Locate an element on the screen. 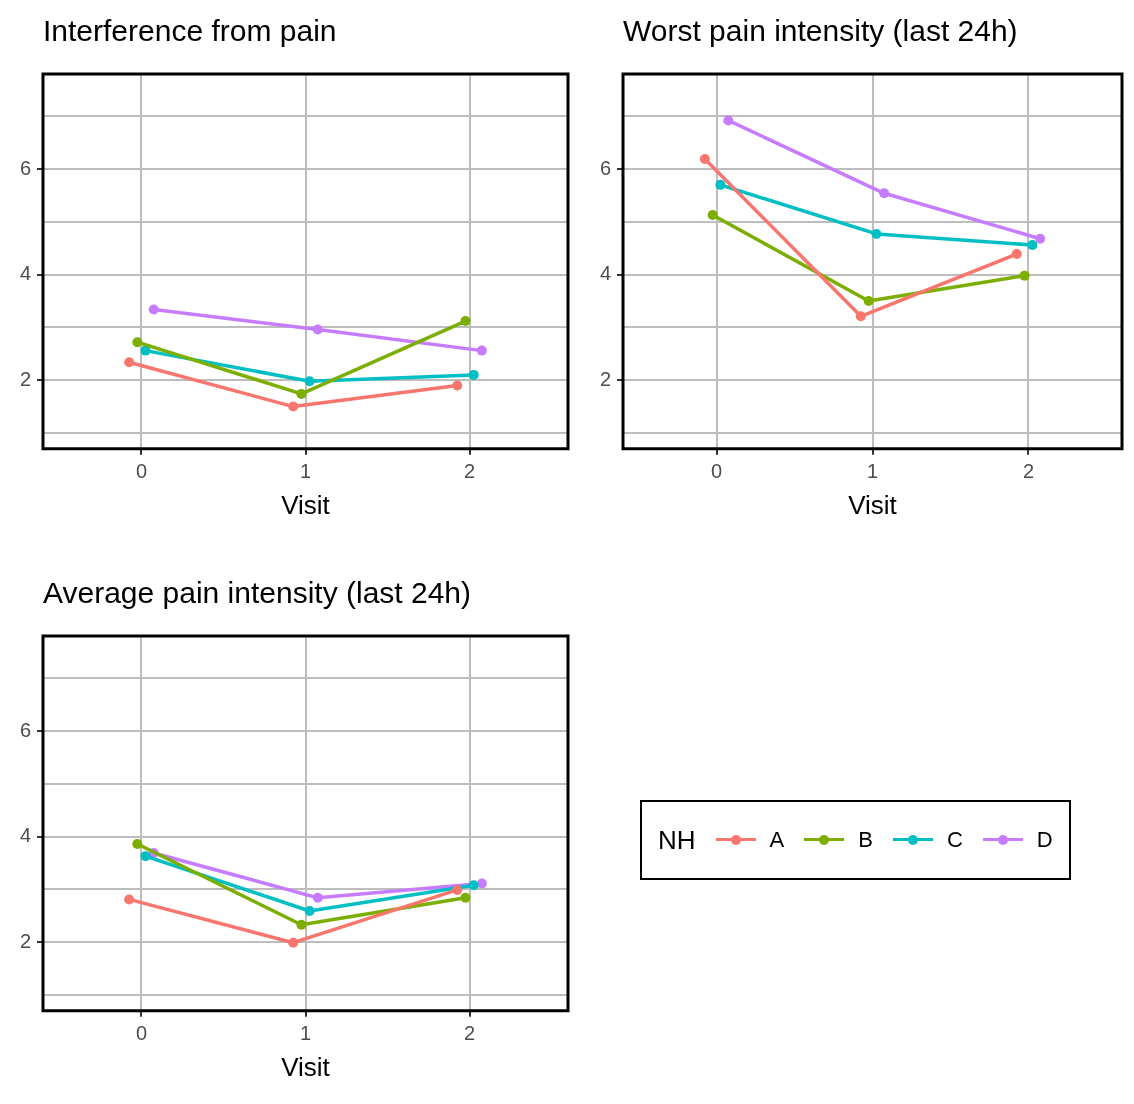 This screenshot has height=1104, width=1134. legend-title: NH is located at coordinates (677, 840).